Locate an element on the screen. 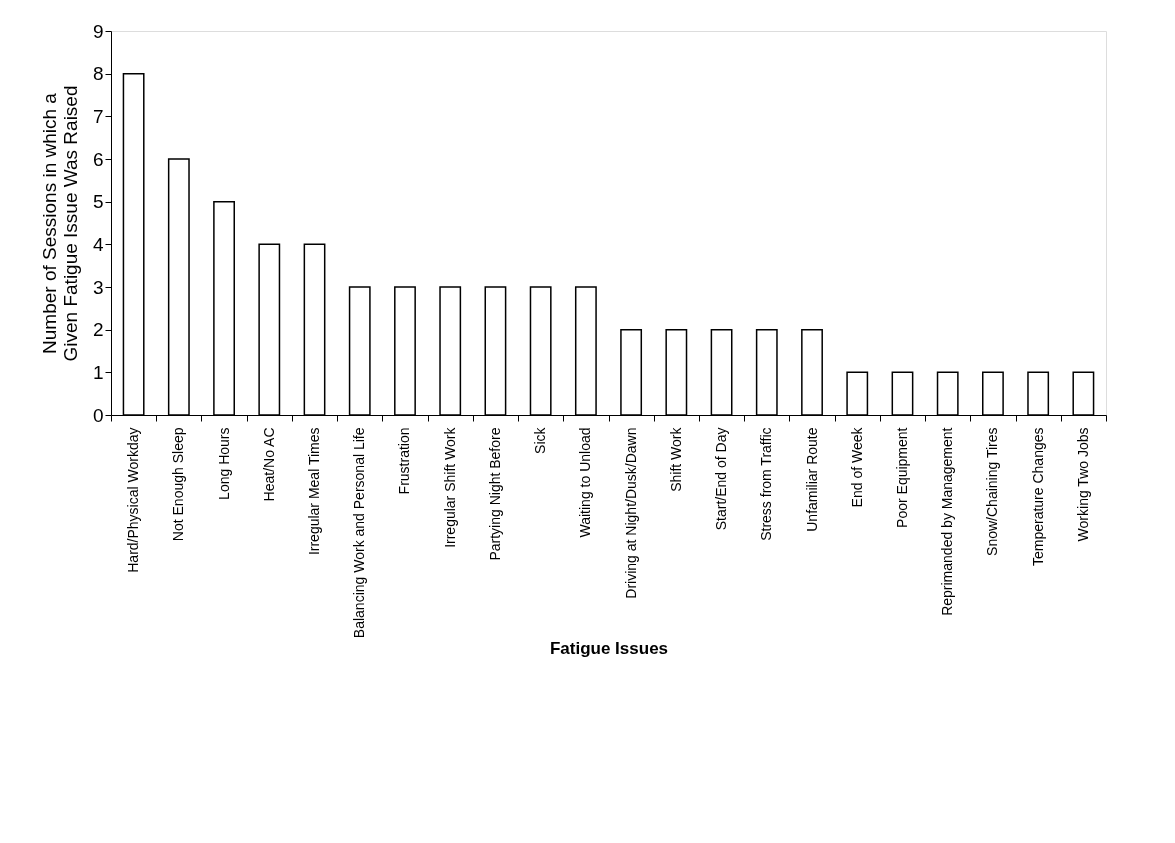  x-tick-label: Hard/Physical Workday is located at coordinates (133, 500).